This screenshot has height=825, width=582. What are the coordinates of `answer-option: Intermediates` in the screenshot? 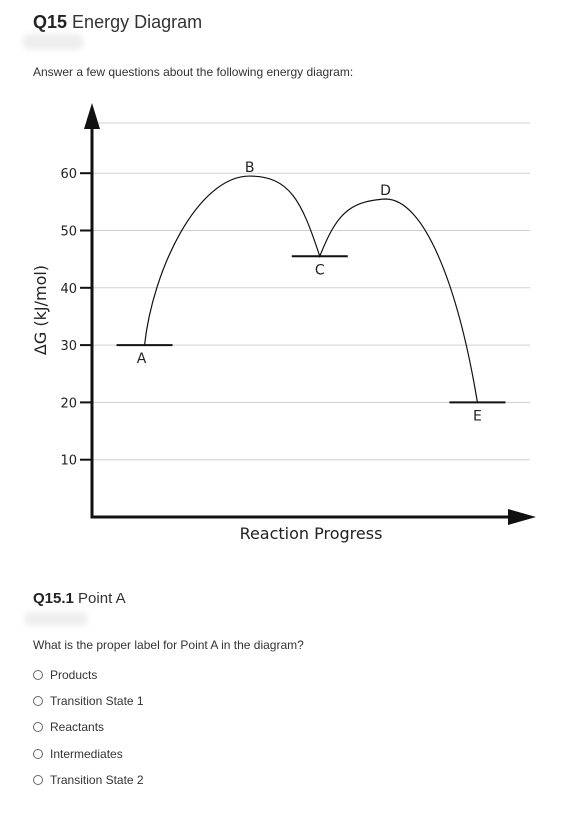 It's located at (88, 754).